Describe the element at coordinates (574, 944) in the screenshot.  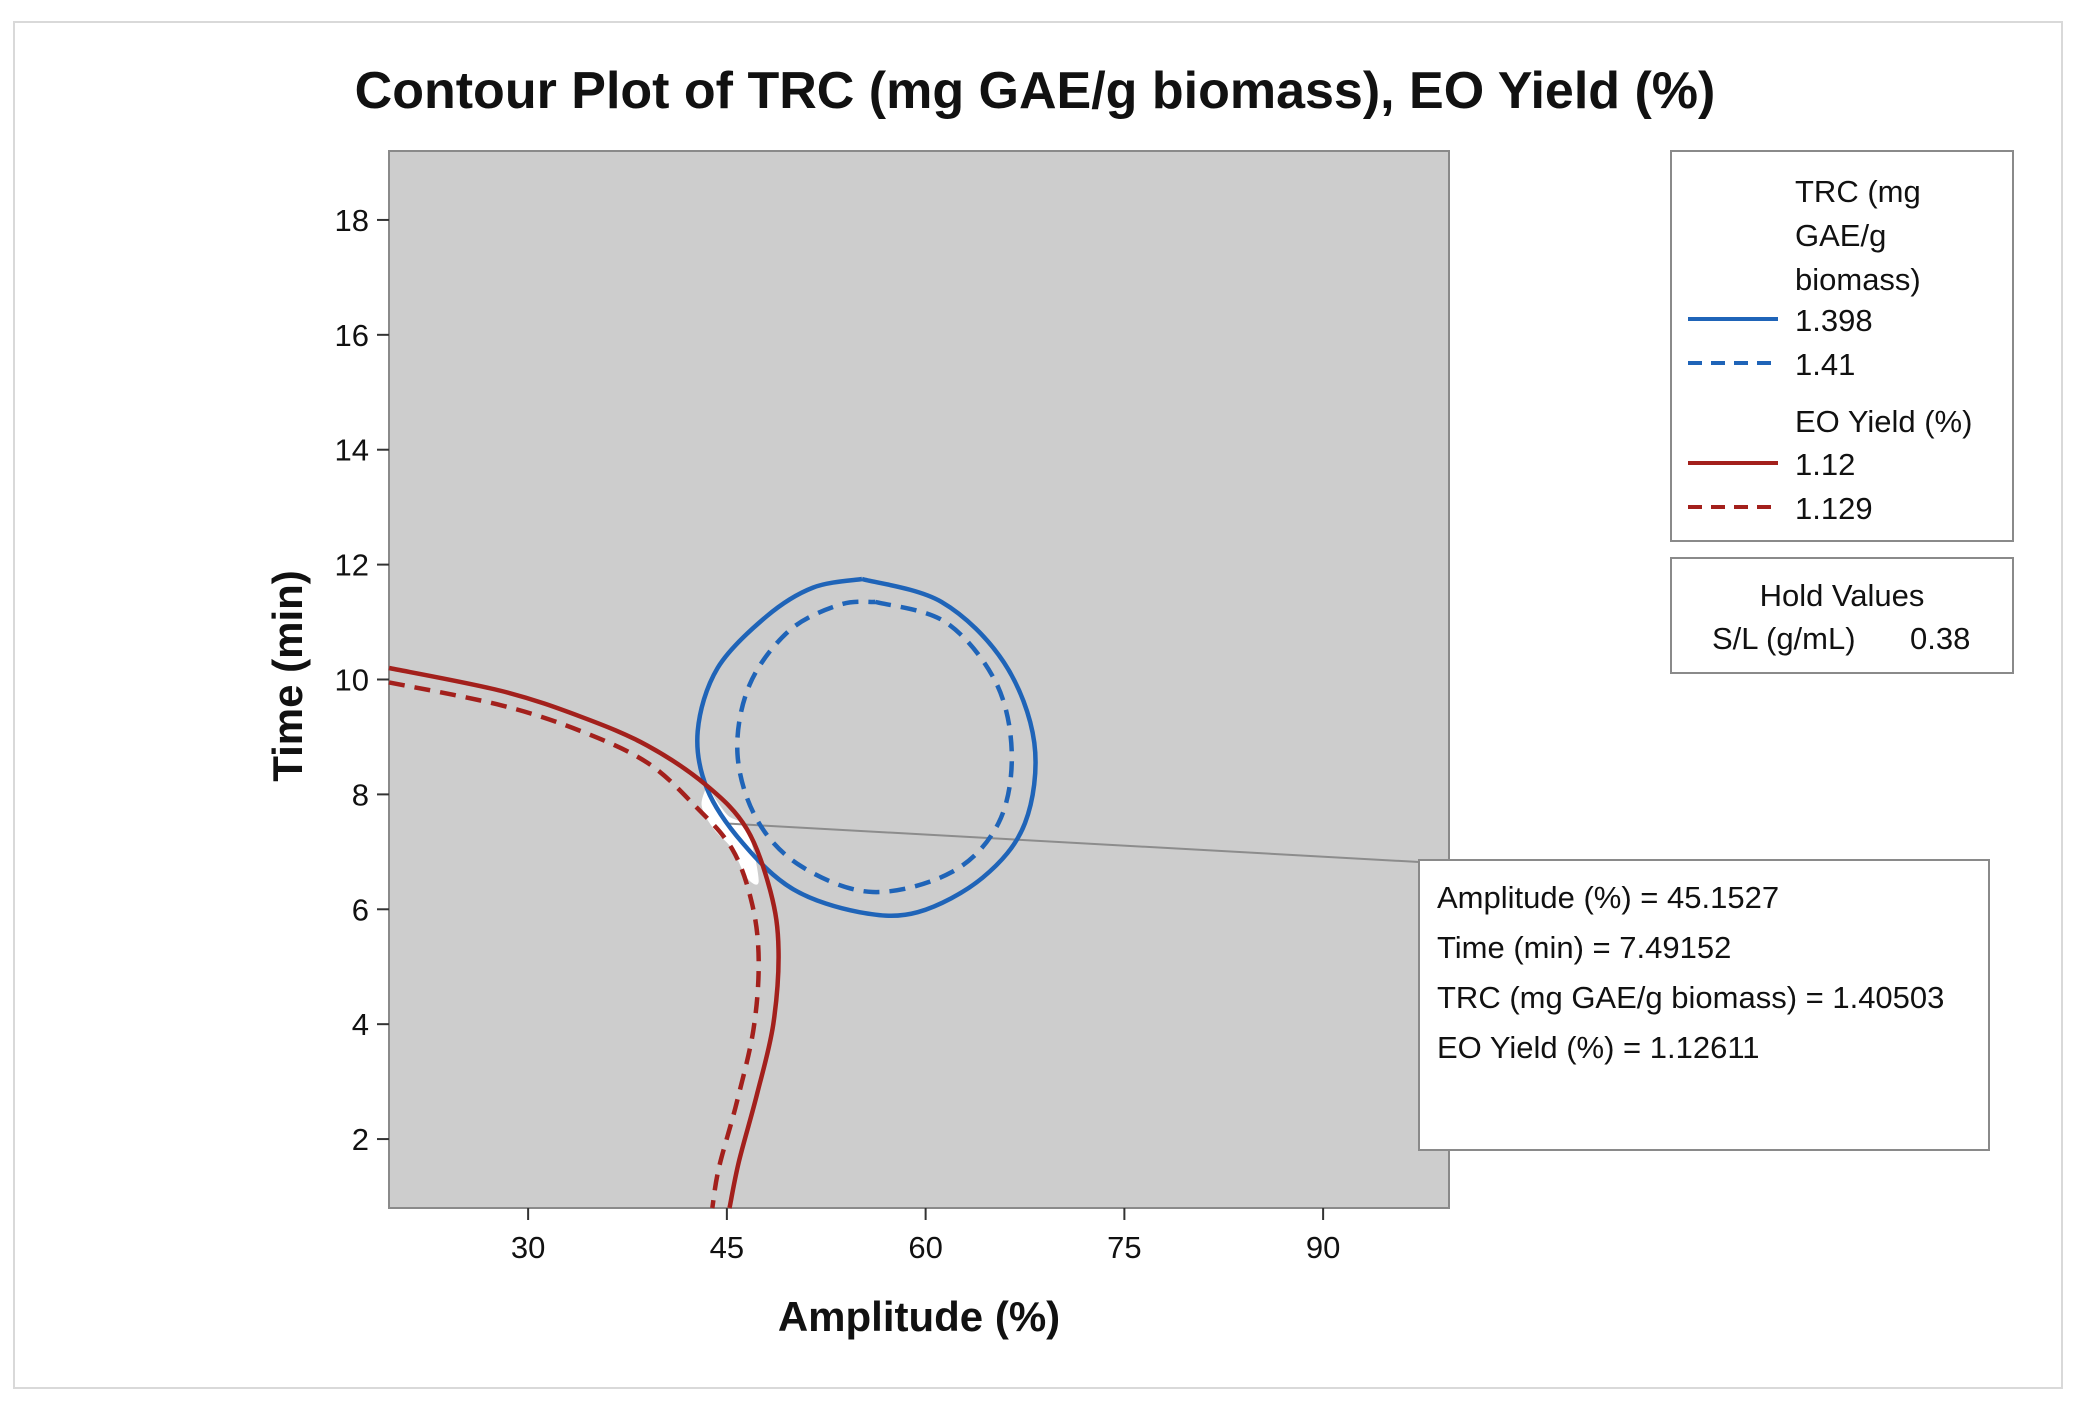
I see `contour-eo-dashed` at that location.